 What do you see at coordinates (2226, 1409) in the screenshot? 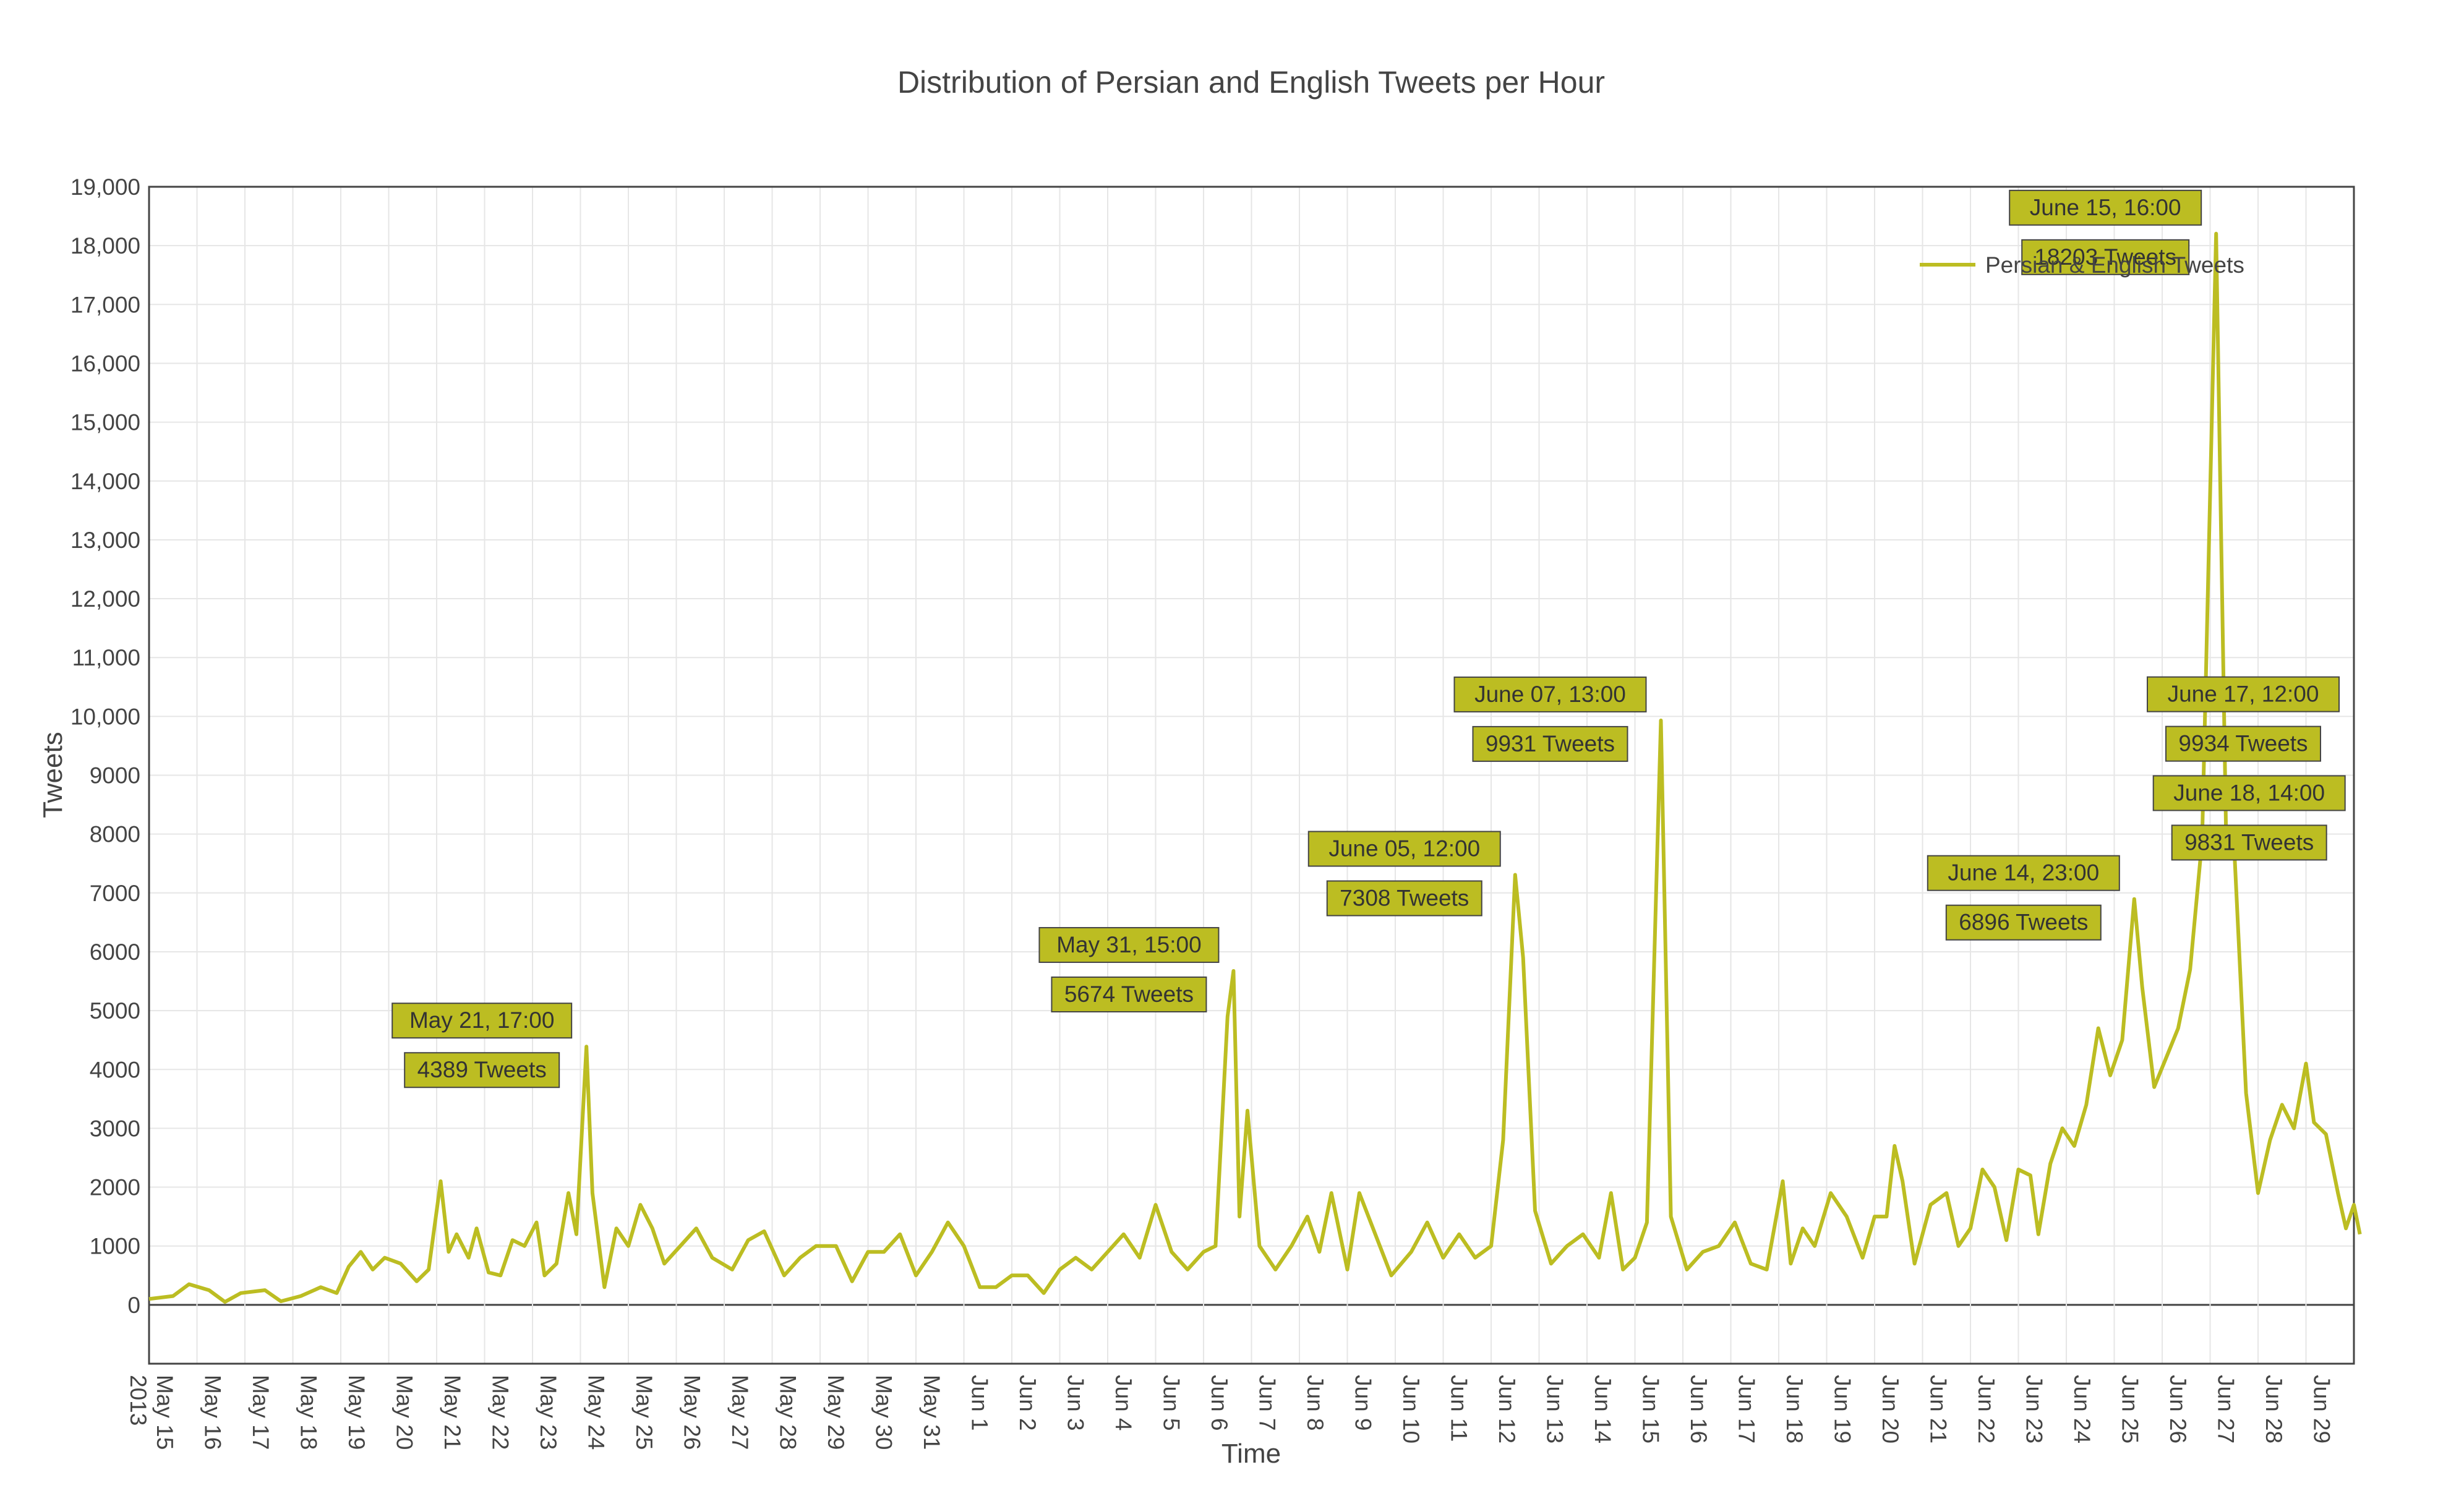
I see `x-tick-label: Jun 27` at bounding box center [2226, 1409].